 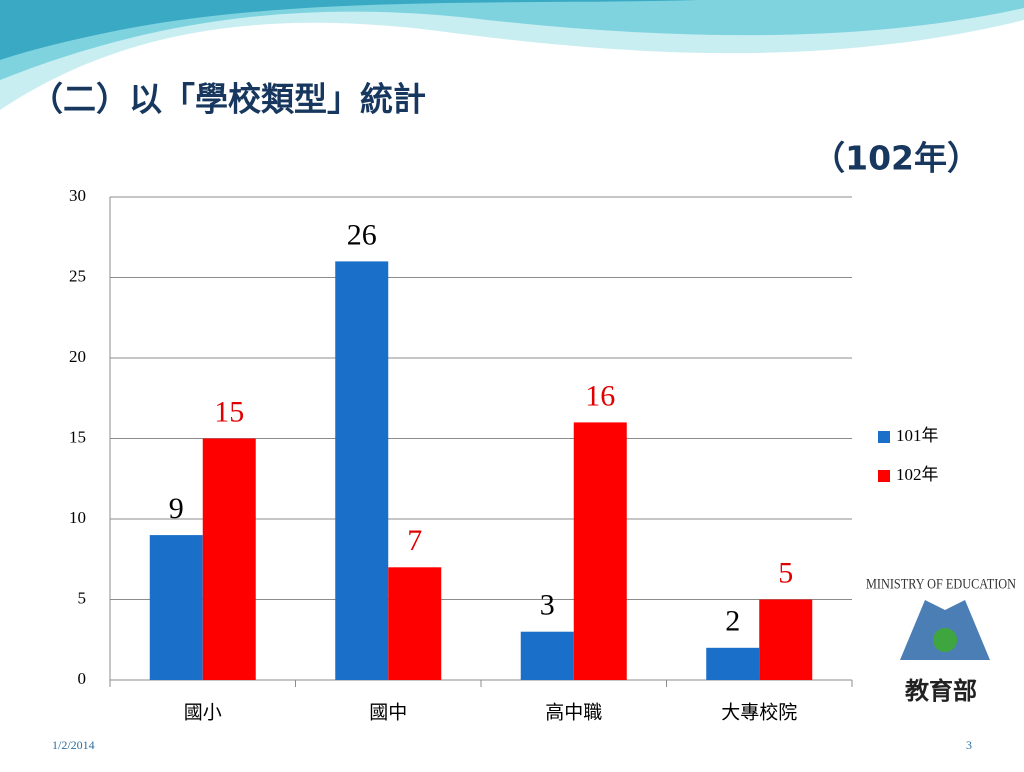 What do you see at coordinates (785, 572) in the screenshot?
I see `data-label: 5` at bounding box center [785, 572].